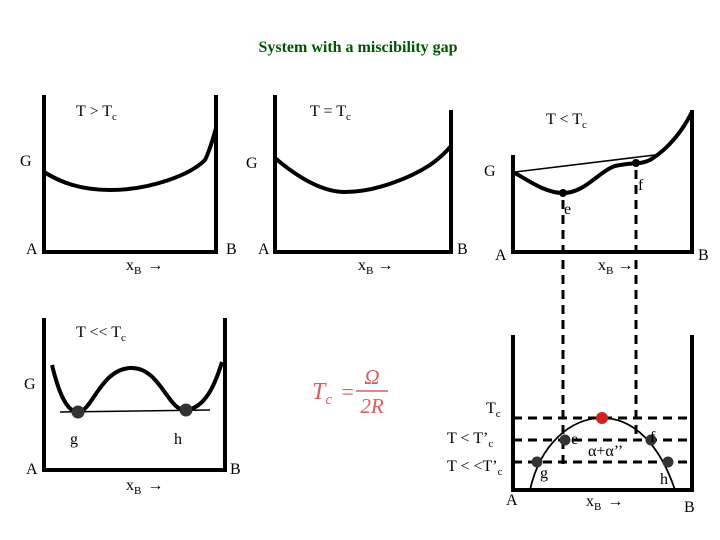 The height and width of the screenshot is (540, 720). I want to click on phase-region-label: α+α’’, so click(605, 451).